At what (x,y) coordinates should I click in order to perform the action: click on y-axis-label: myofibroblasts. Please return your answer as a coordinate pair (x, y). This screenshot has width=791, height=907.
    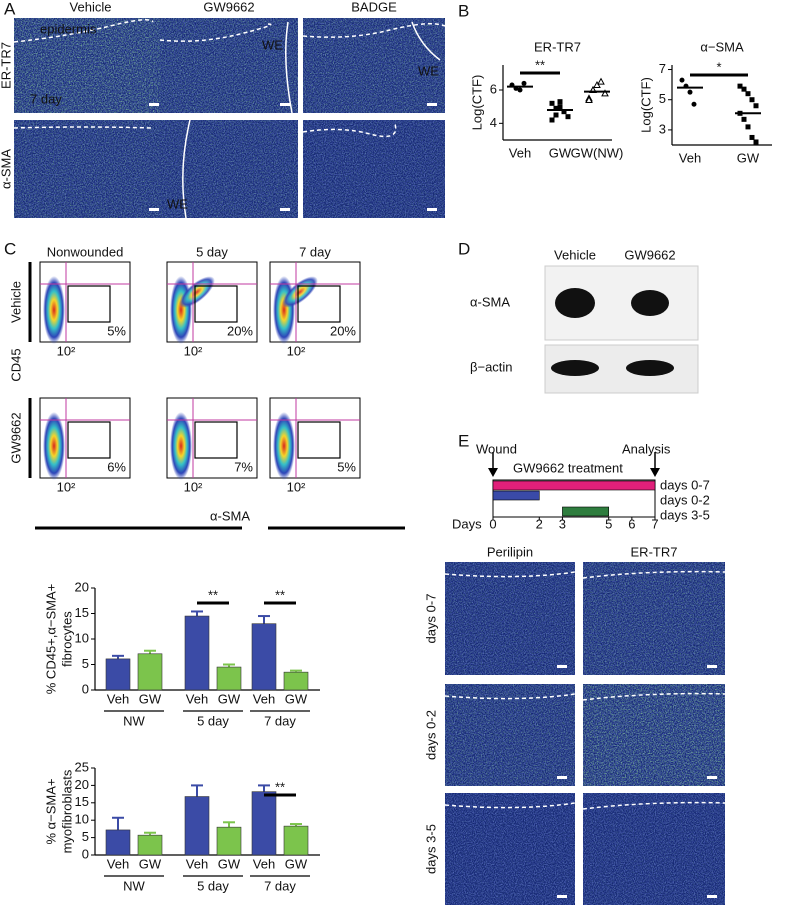
    Looking at the image, I should click on (66, 811).